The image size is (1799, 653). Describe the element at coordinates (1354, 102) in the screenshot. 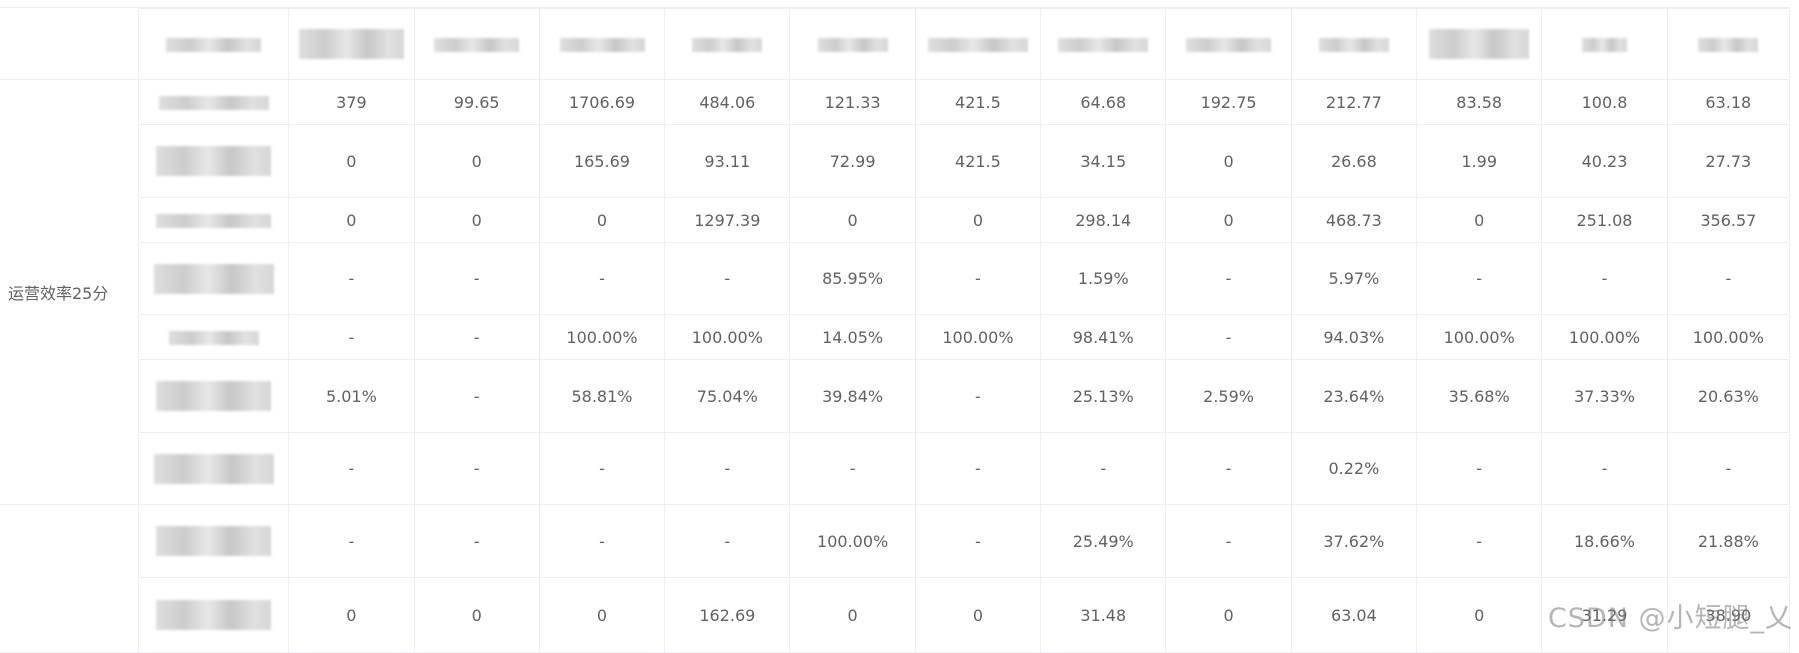

I see `table-cell: 212.77` at that location.